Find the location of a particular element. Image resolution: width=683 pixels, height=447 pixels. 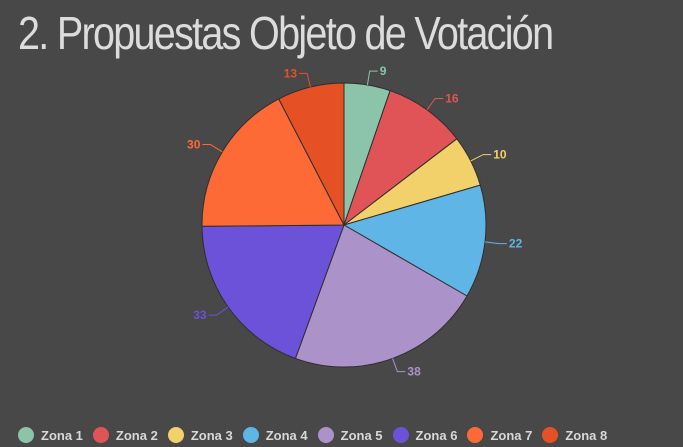

legend-item-zona-5: Zona 5 is located at coordinates (350, 435).